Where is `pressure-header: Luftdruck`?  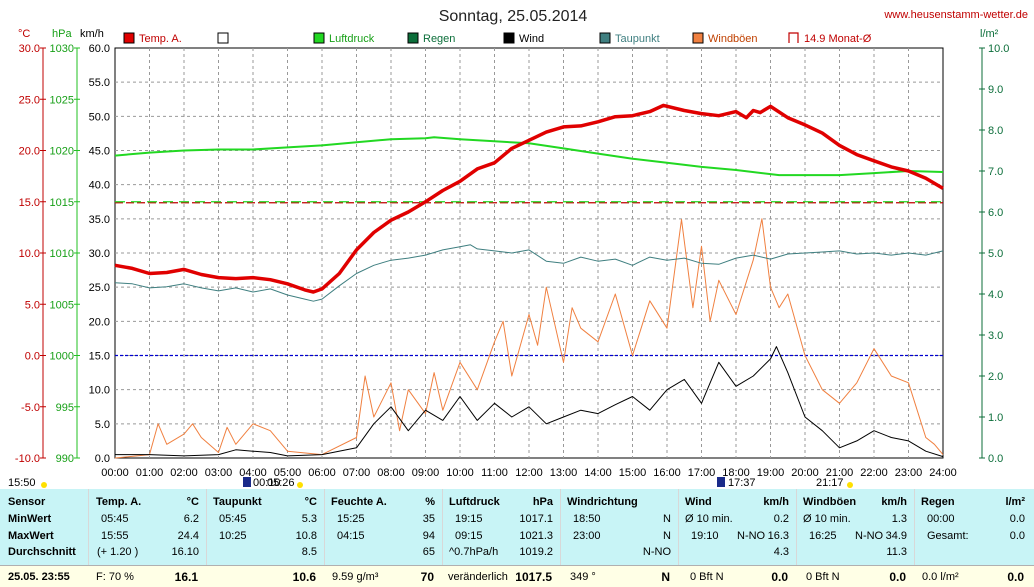 pressure-header: Luftdruck is located at coordinates (474, 502).